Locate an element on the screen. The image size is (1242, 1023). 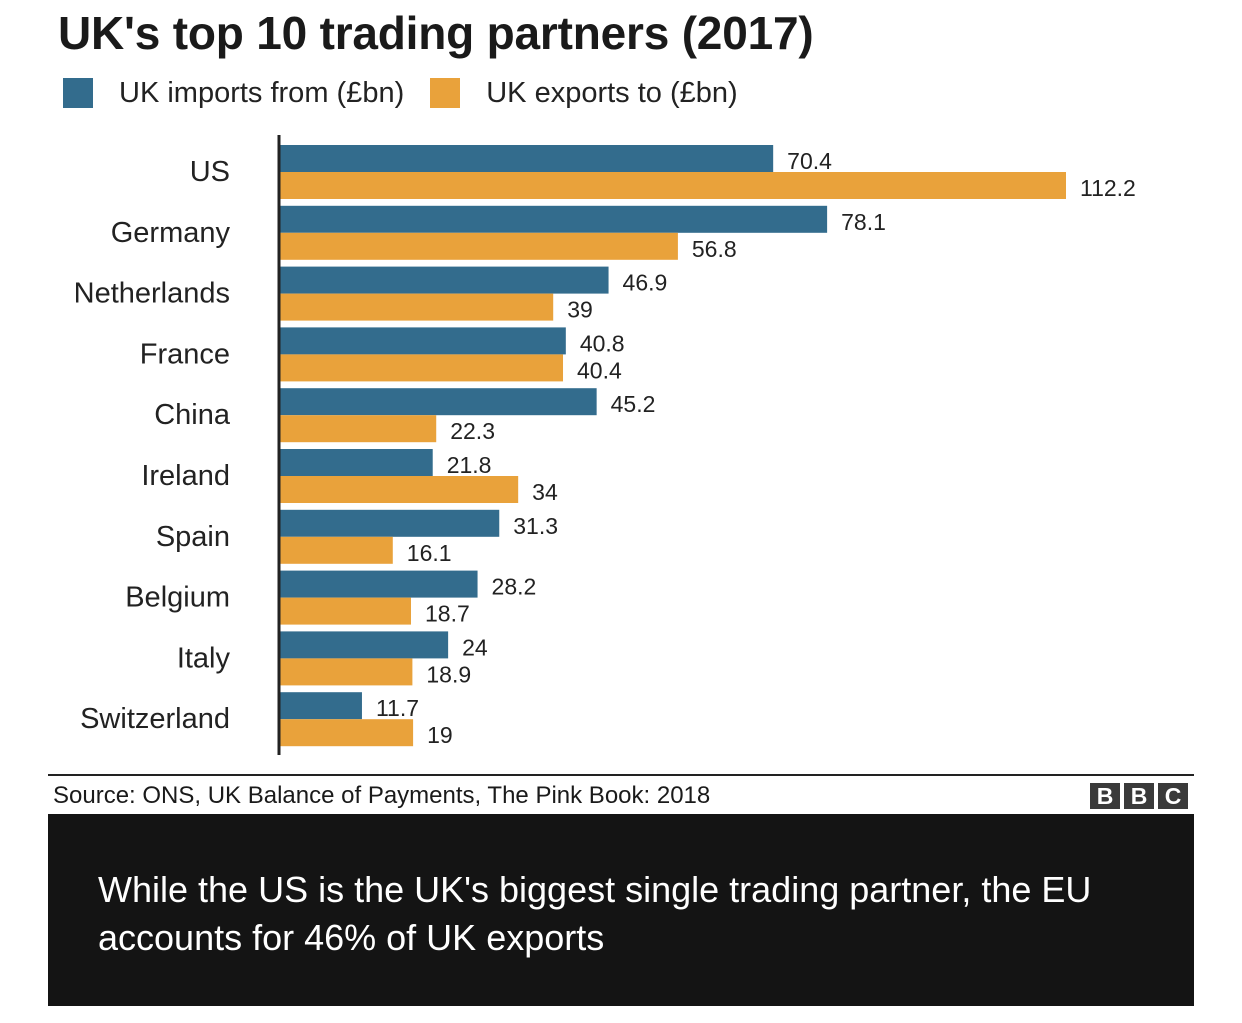
legend-item-exports: UK exports to (£bn) is located at coordinates (584, 93).